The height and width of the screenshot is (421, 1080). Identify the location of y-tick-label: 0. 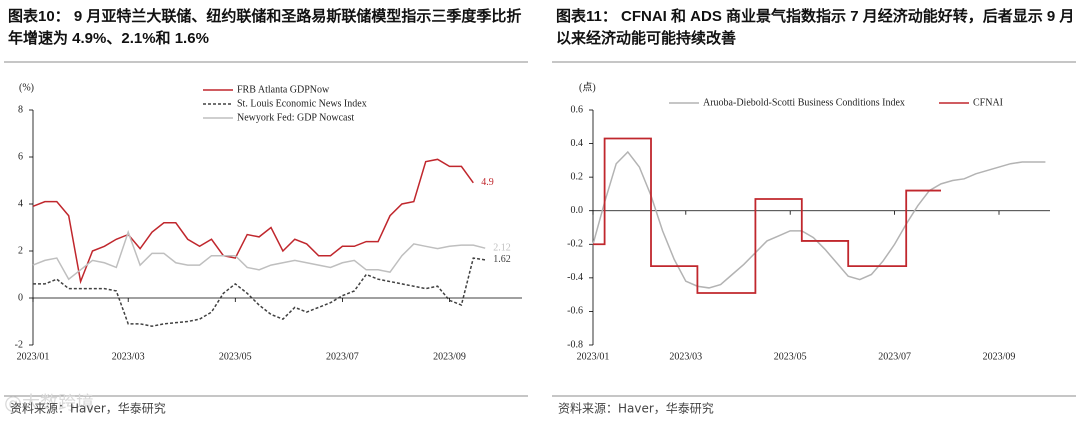
(20, 297).